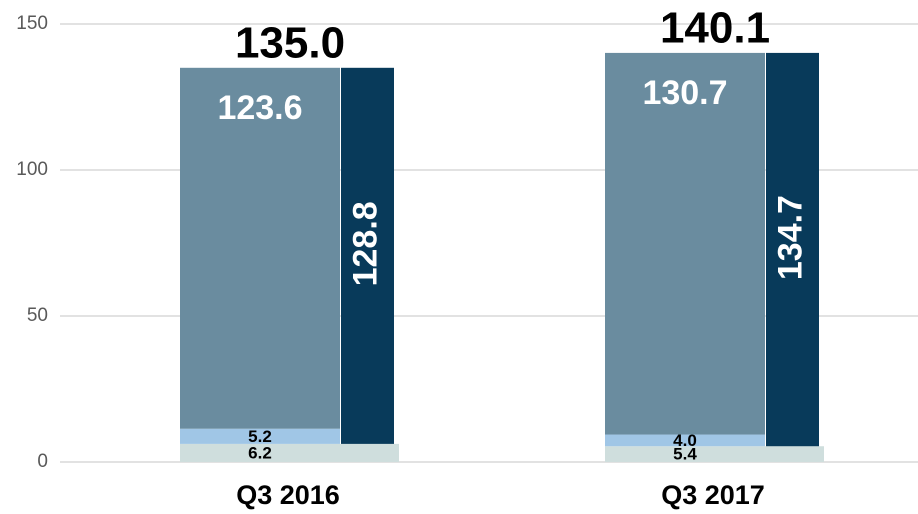 The height and width of the screenshot is (514, 918). I want to click on y-tick-label: 0, so click(42, 461).